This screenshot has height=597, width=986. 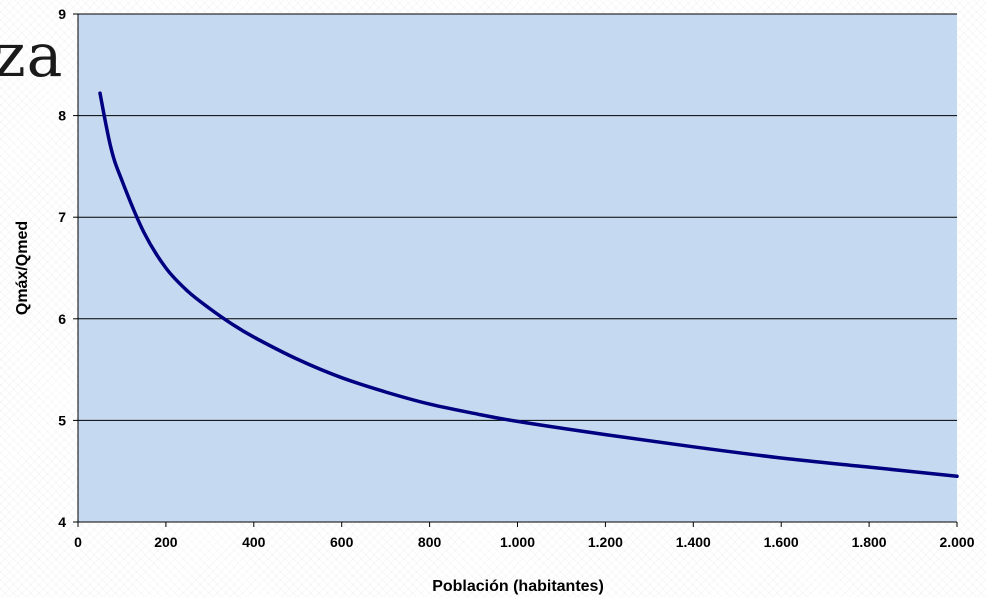 What do you see at coordinates (518, 586) in the screenshot?
I see `x-axis-label: Población (habitantes)` at bounding box center [518, 586].